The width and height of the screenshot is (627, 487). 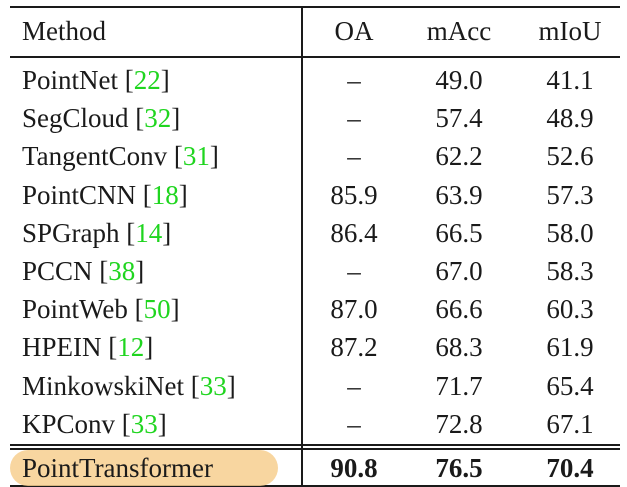 What do you see at coordinates (570, 118) in the screenshot?
I see `miou-cell: 48.9` at bounding box center [570, 118].